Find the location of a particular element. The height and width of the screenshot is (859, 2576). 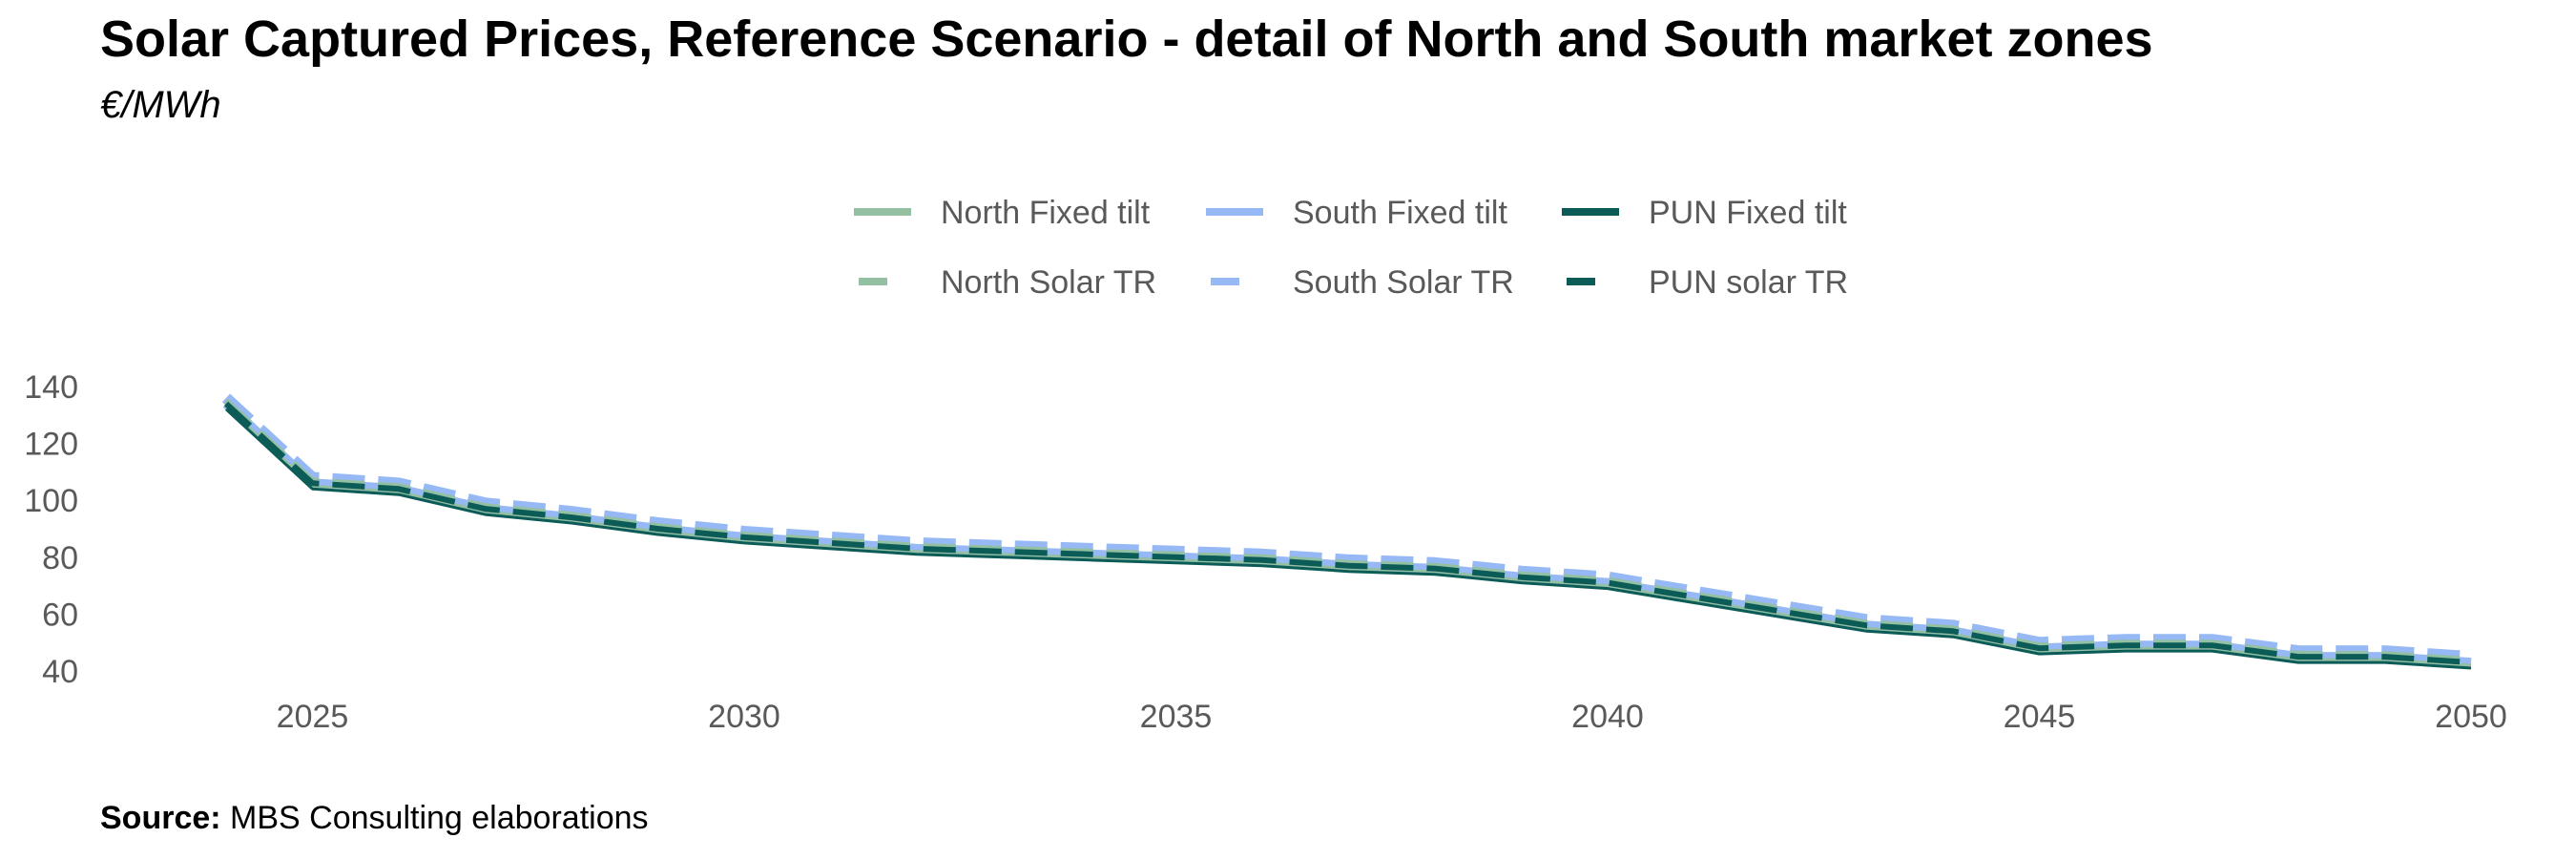

x-tick-label: 2035 is located at coordinates (1176, 717).